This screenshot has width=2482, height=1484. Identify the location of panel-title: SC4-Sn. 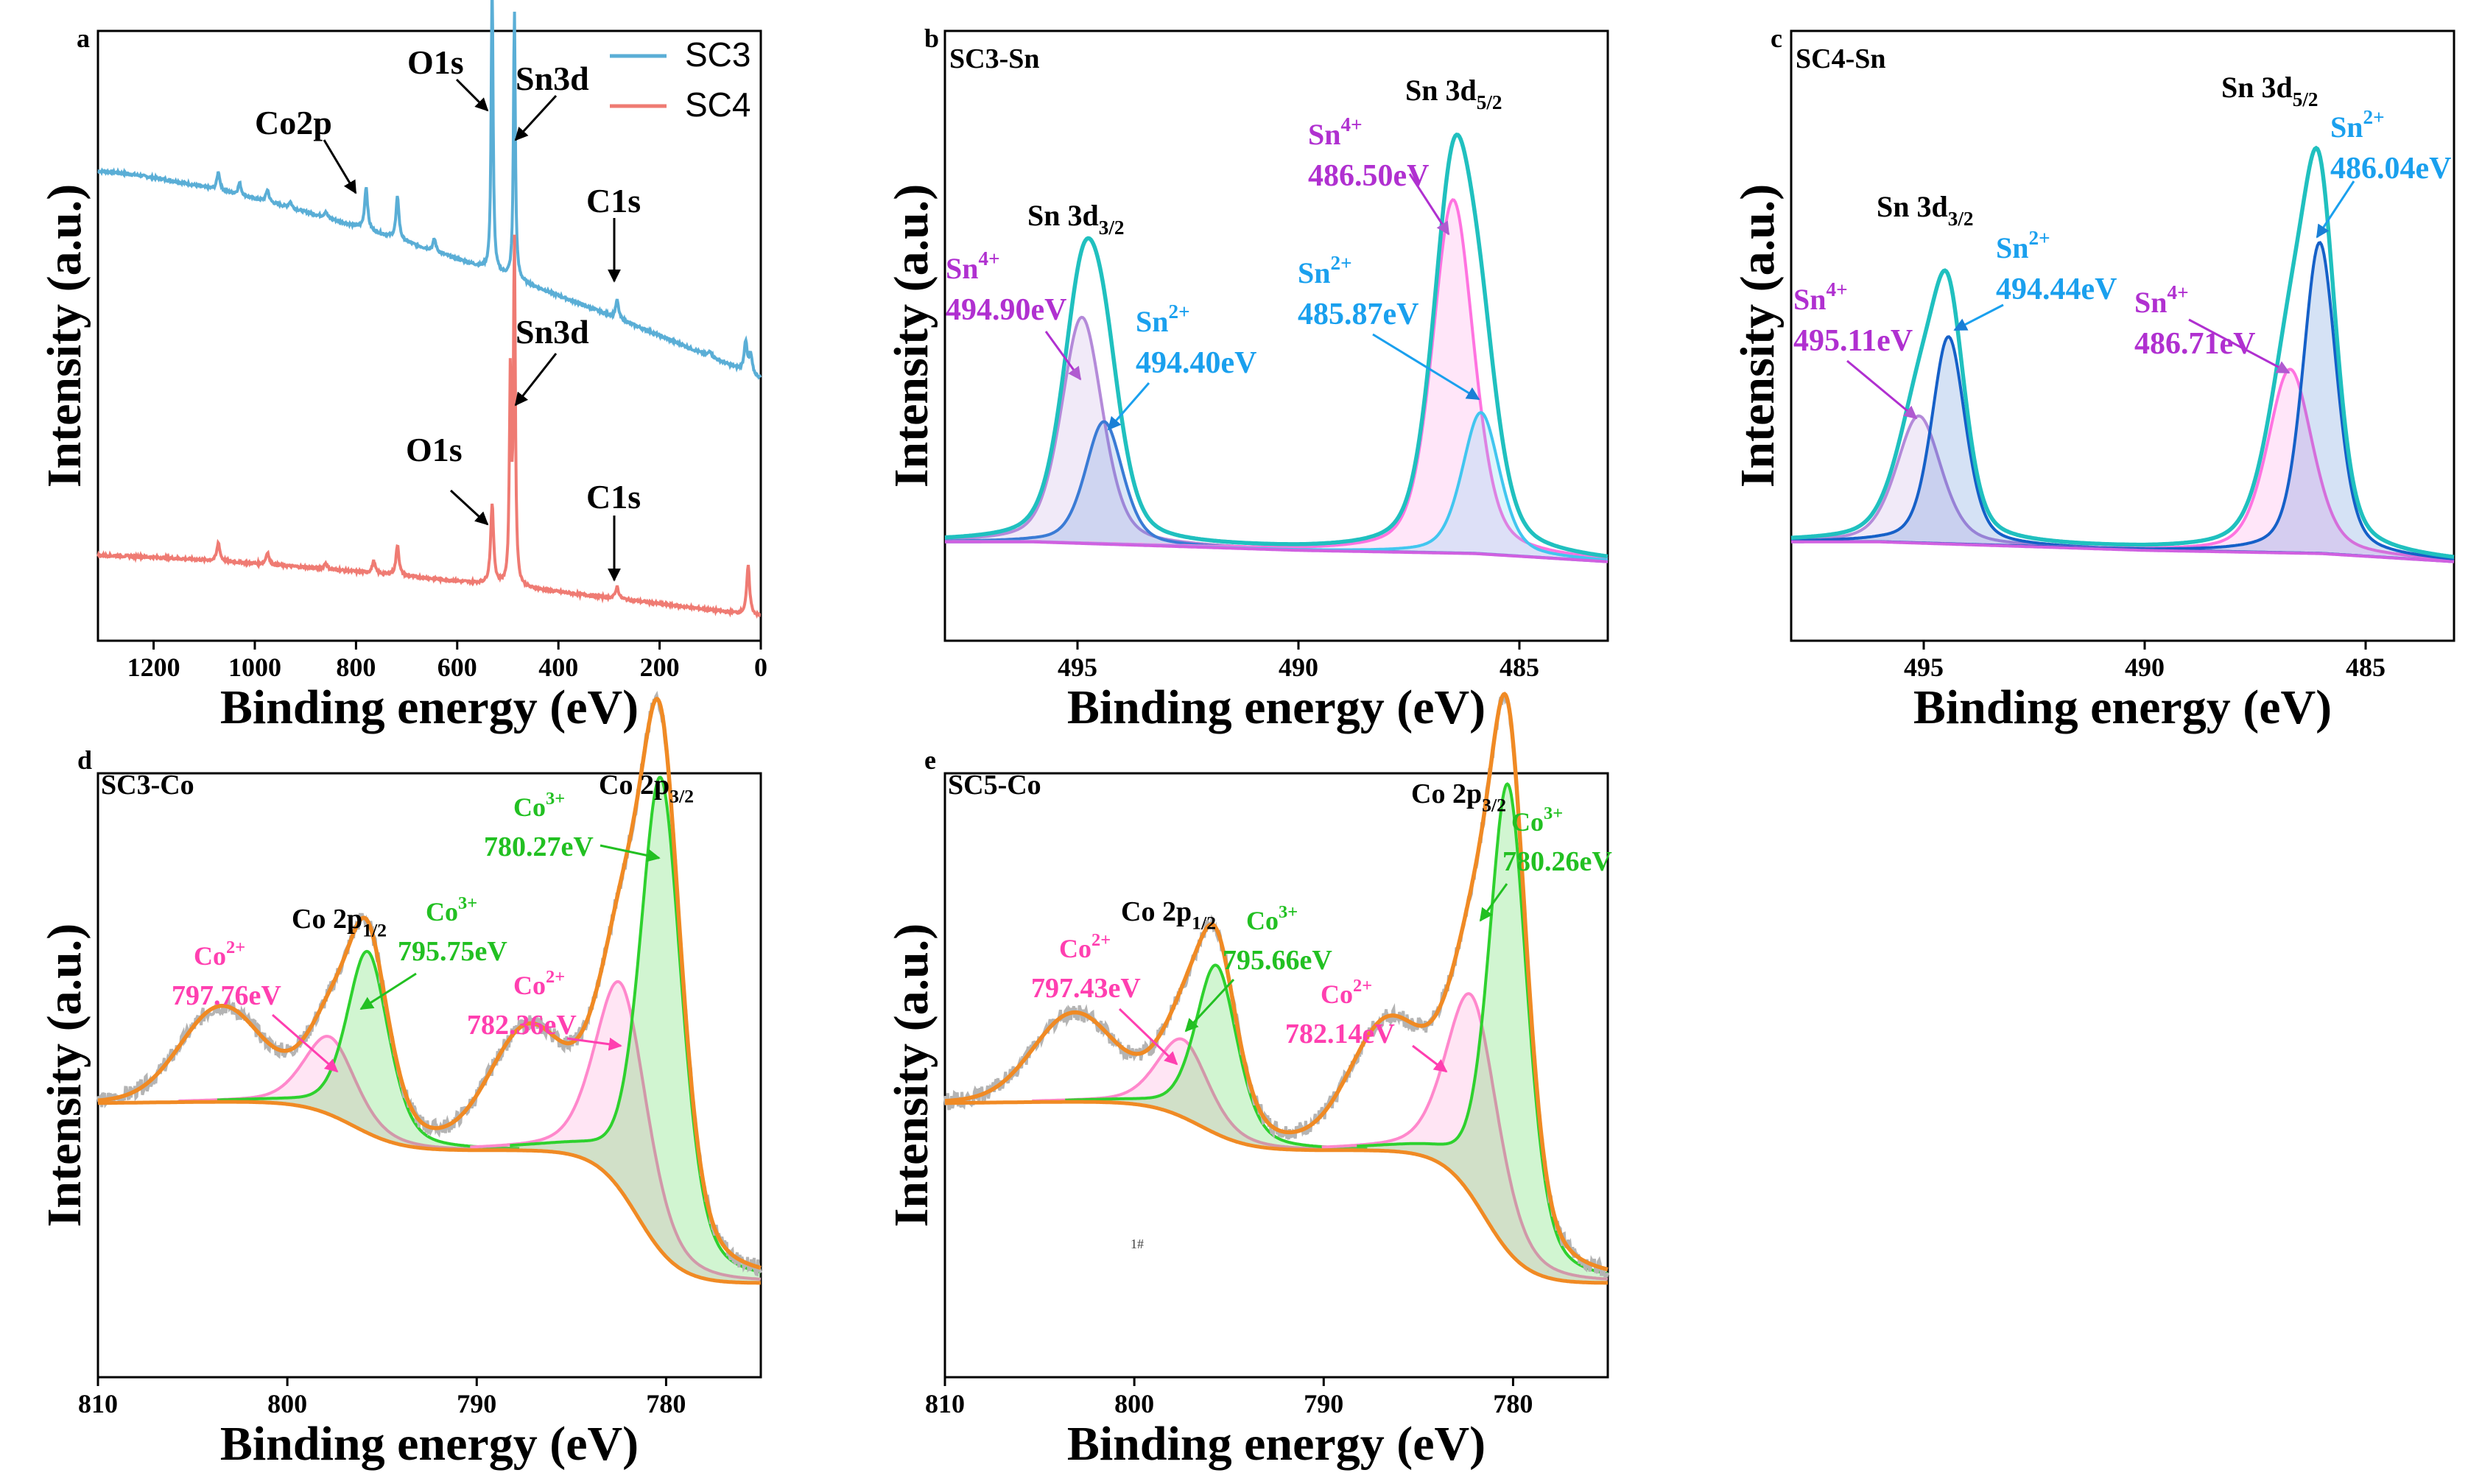
(1841, 59).